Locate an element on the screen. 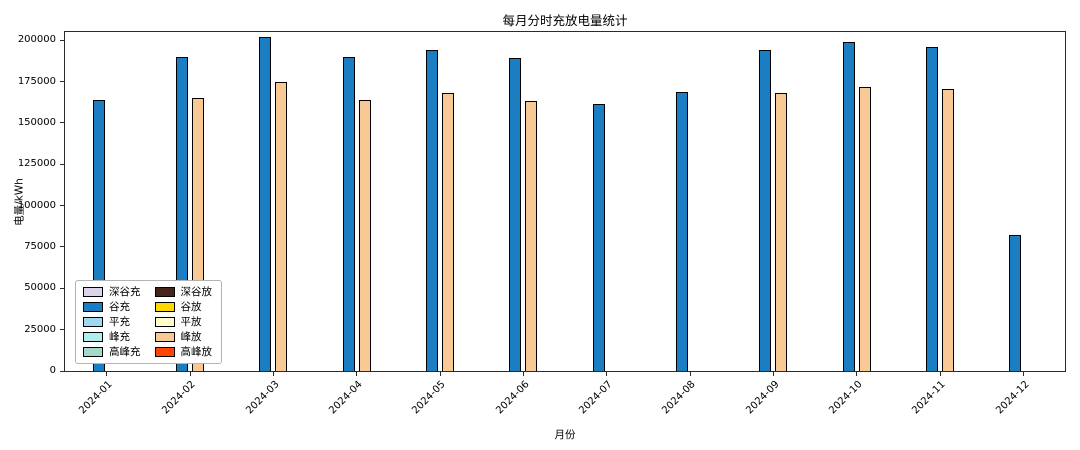  x-tick-label: 2024-10 is located at coordinates (846, 398).